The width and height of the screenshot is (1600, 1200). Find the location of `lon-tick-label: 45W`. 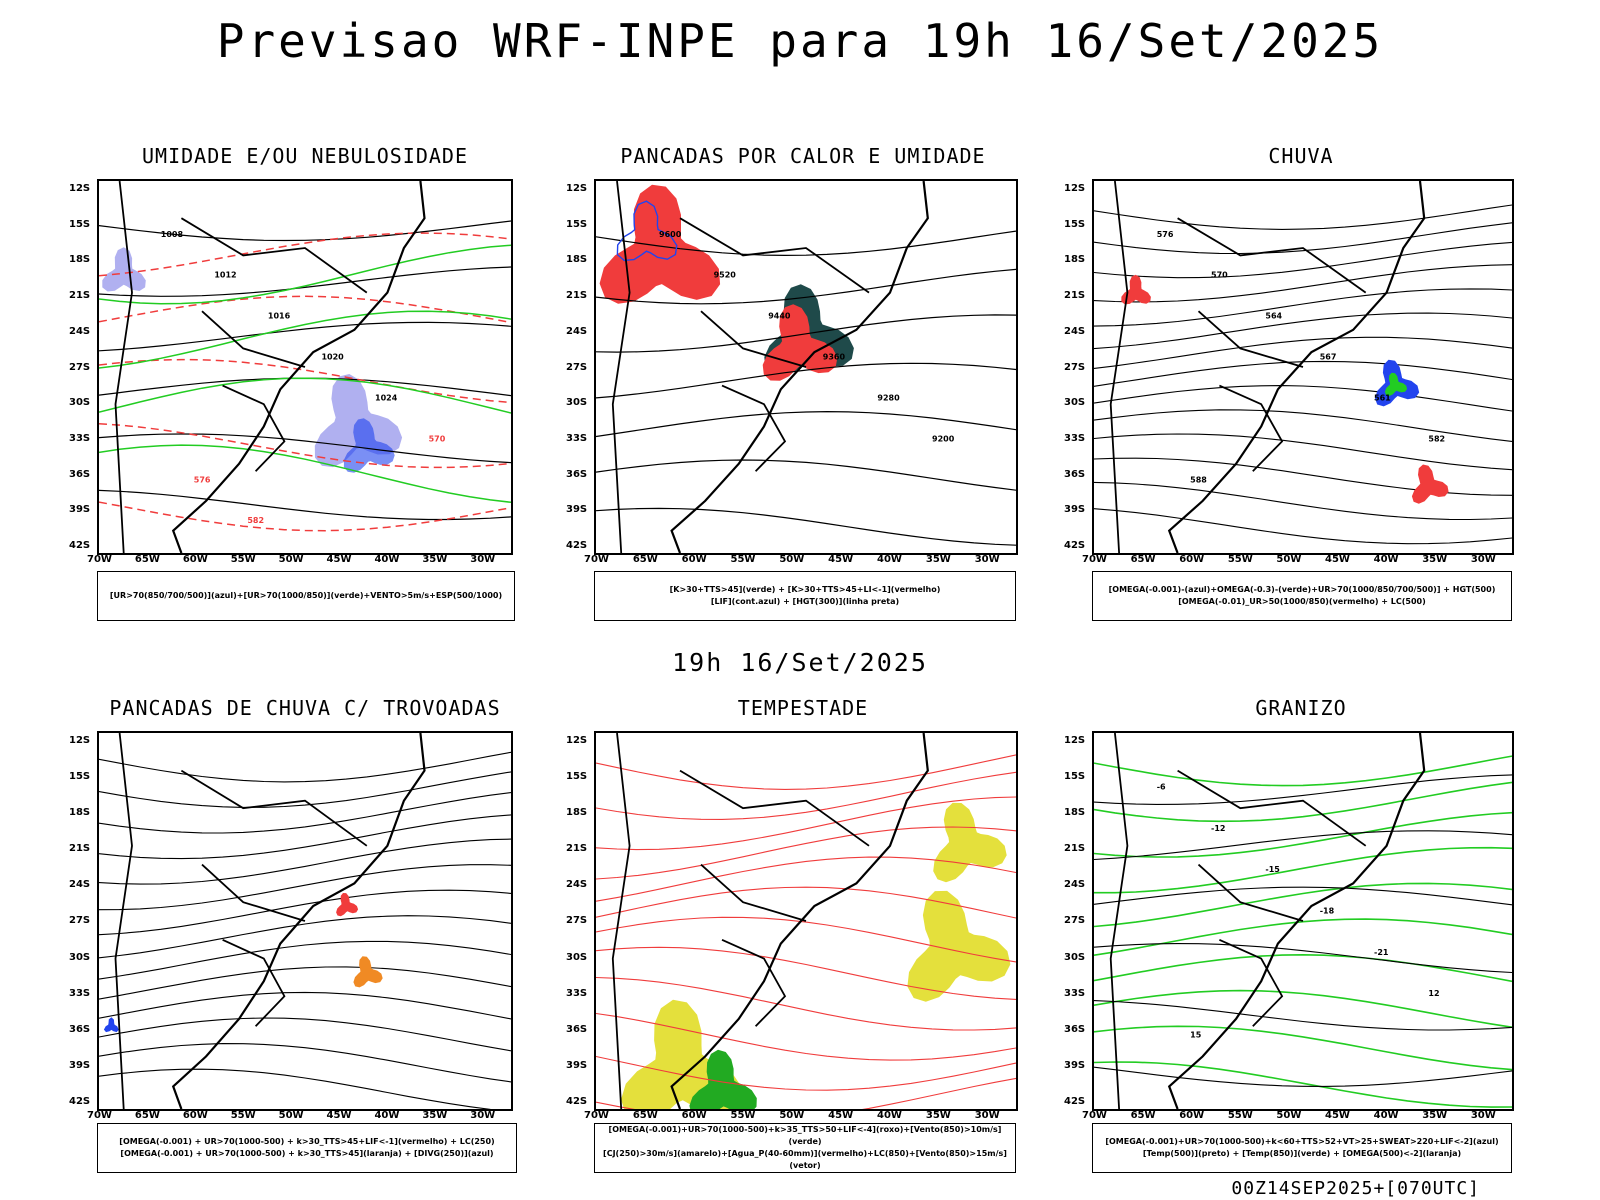

lon-tick-label: 45W is located at coordinates (1337, 559).